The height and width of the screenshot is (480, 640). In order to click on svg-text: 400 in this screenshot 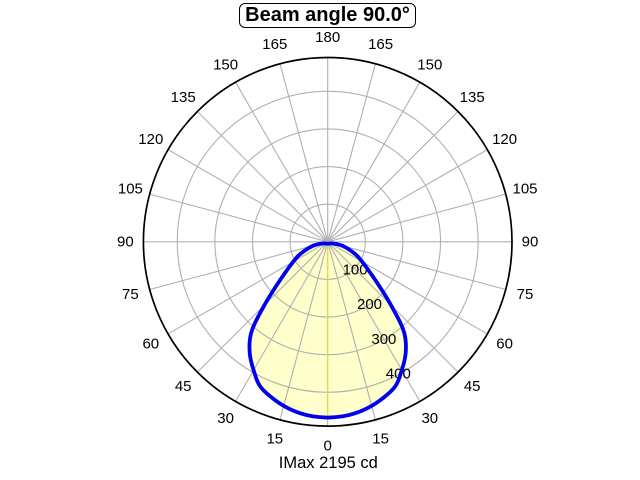, I will do `click(398, 374)`.